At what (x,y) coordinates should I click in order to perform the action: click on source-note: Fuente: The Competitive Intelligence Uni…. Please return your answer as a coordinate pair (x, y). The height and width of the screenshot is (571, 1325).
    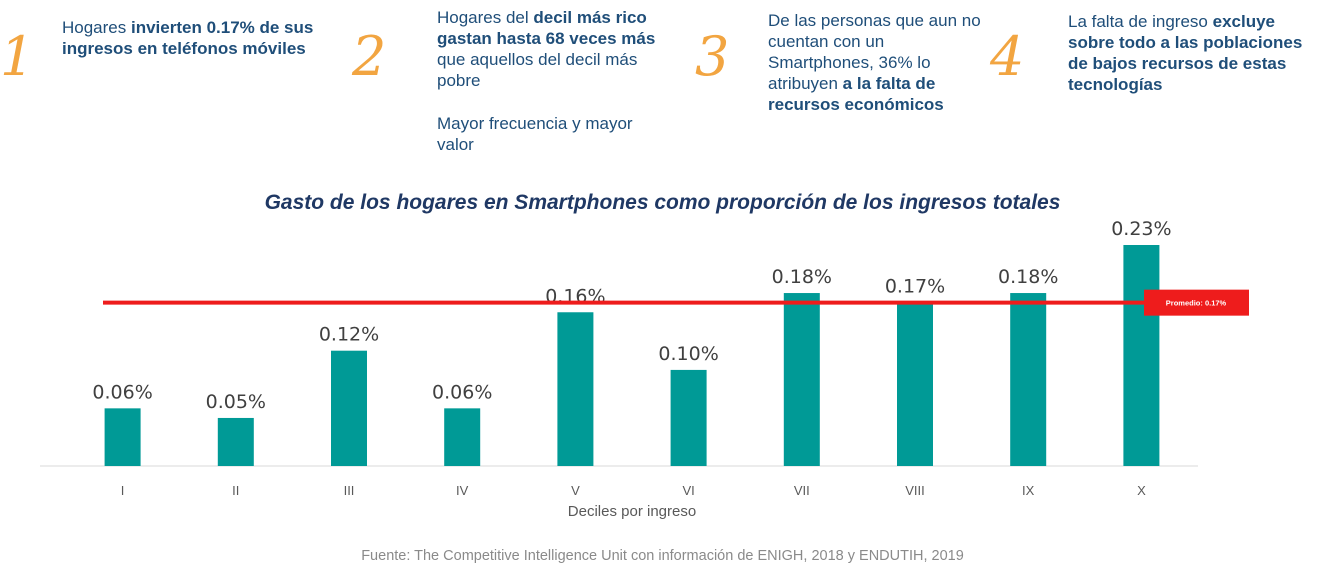
    Looking at the image, I should click on (662, 556).